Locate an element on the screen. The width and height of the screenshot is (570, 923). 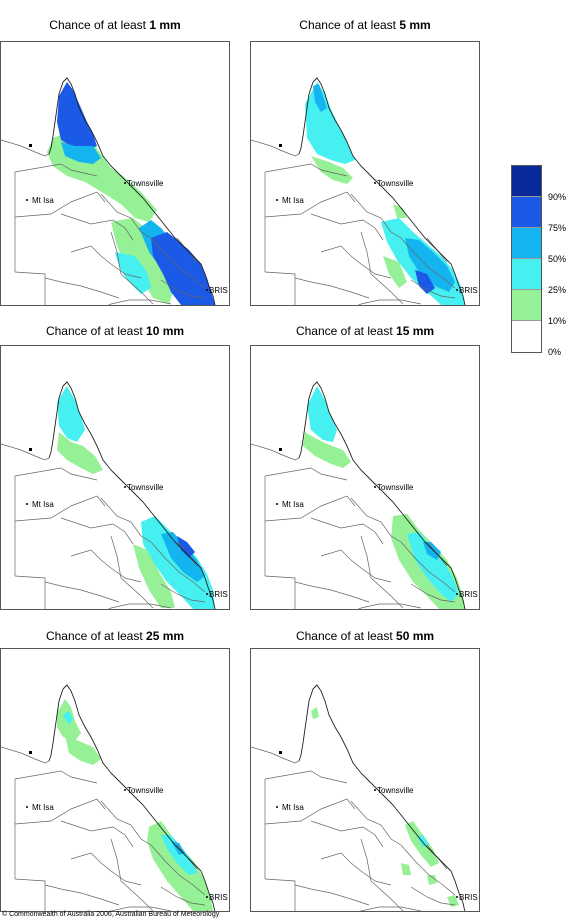
legend-label: 75% is located at coordinates (557, 228).